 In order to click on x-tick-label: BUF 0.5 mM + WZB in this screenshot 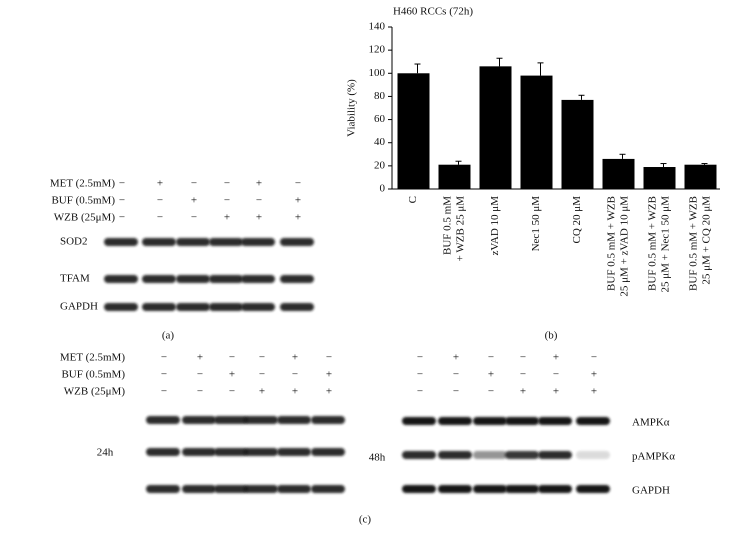, I will do `click(612, 243)`.